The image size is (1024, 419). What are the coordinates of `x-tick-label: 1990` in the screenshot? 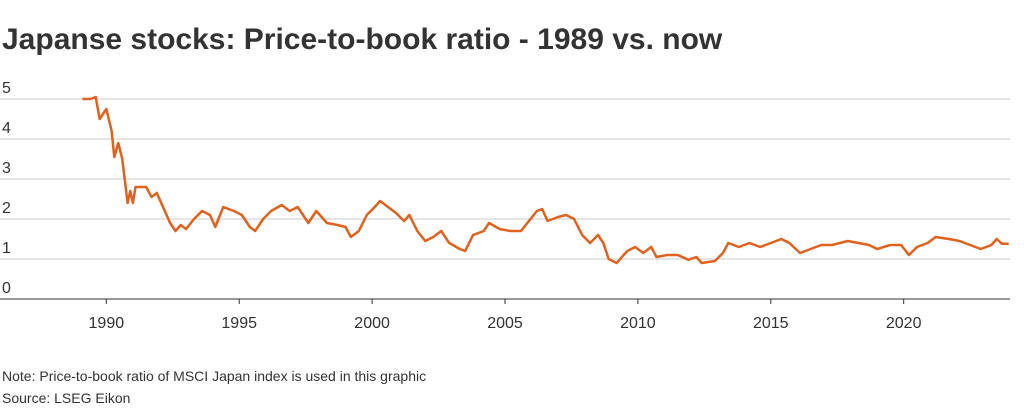 It's located at (107, 323).